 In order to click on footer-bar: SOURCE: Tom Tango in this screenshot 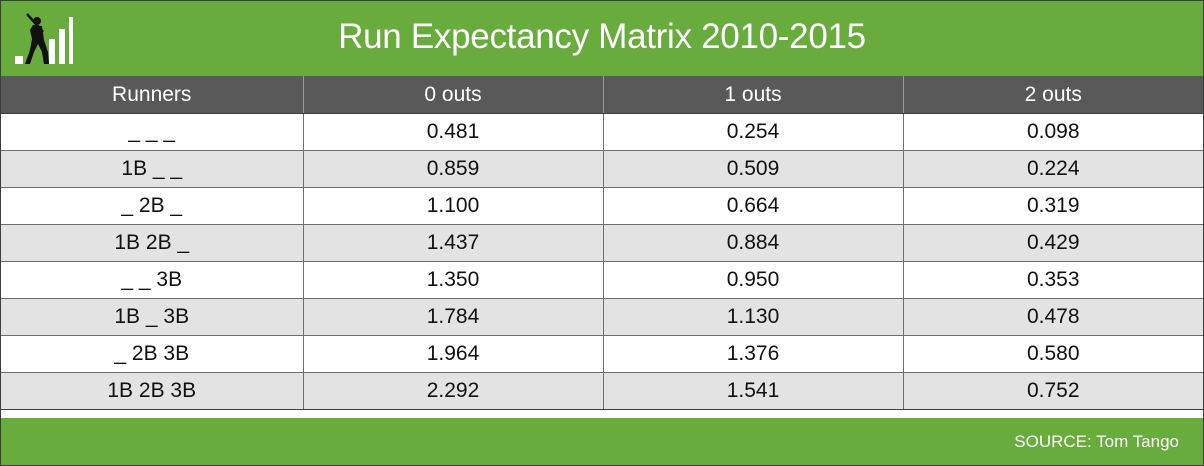, I will do `click(602, 441)`.